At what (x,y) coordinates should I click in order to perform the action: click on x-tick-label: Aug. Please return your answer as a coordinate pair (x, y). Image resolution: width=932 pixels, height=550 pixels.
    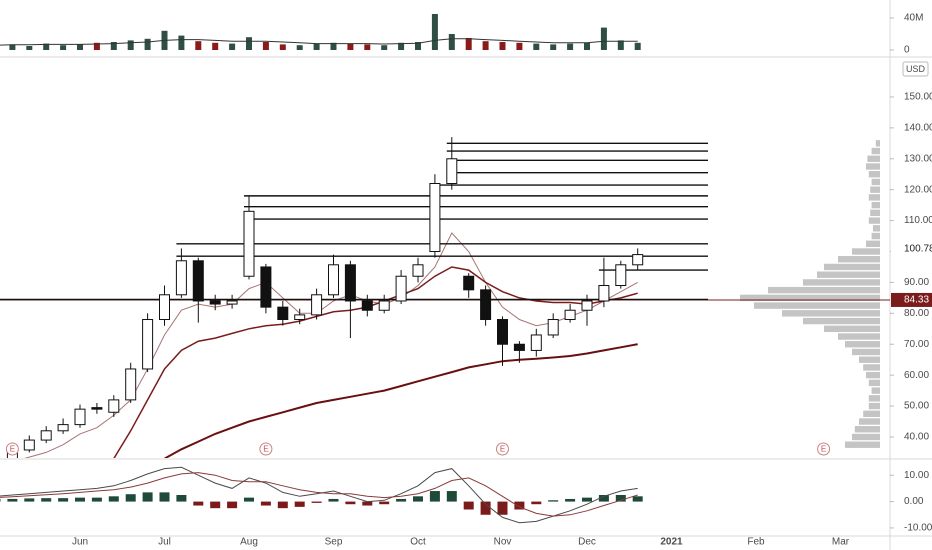
    Looking at the image, I should click on (249, 542).